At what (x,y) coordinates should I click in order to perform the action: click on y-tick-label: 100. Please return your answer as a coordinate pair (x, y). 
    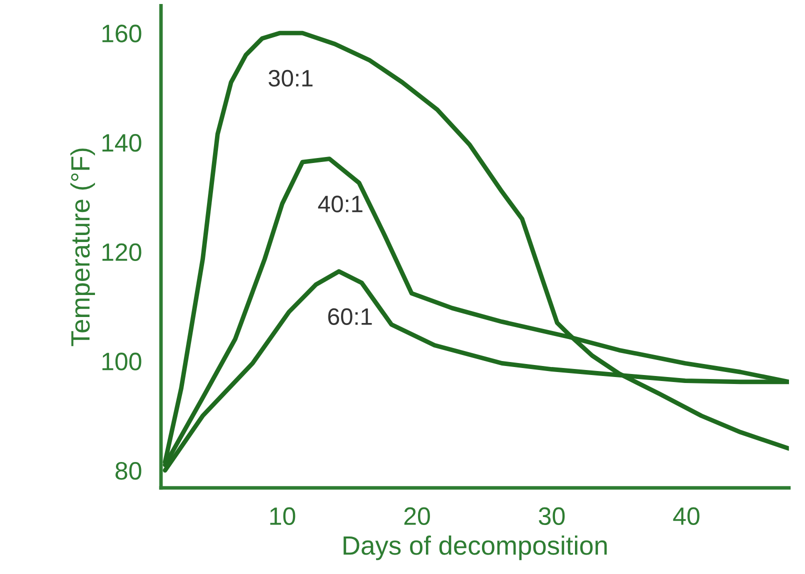
    Looking at the image, I should click on (122, 361).